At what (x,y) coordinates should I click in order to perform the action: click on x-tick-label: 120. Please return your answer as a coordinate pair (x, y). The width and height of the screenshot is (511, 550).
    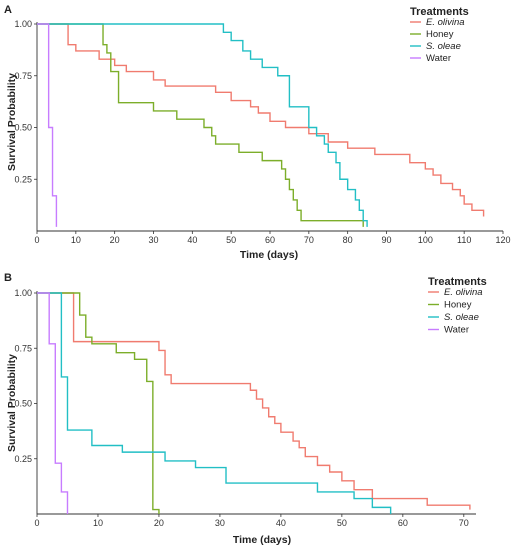
    Looking at the image, I should click on (502, 240).